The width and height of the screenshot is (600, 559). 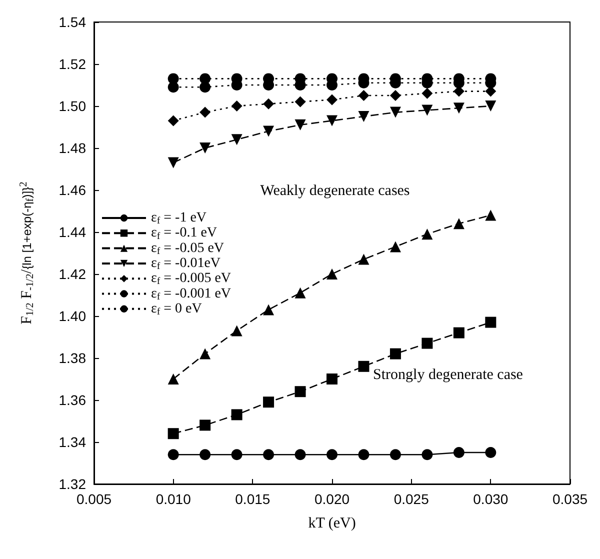 What do you see at coordinates (72, 274) in the screenshot?
I see `y-tick-label: 1.42` at bounding box center [72, 274].